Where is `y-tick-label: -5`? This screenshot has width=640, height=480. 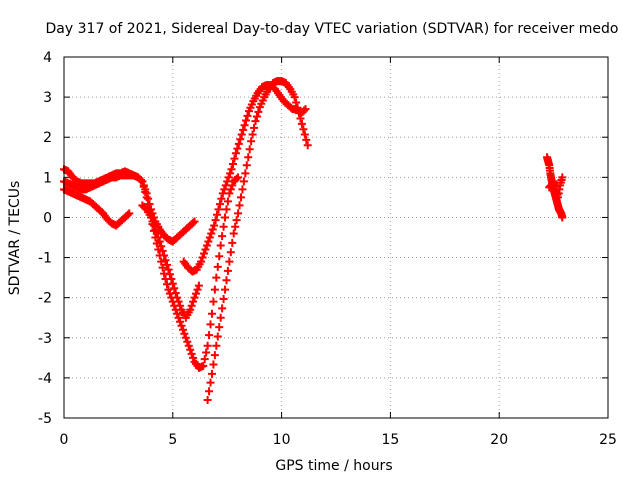 y-tick-label: -5 is located at coordinates (45, 419).